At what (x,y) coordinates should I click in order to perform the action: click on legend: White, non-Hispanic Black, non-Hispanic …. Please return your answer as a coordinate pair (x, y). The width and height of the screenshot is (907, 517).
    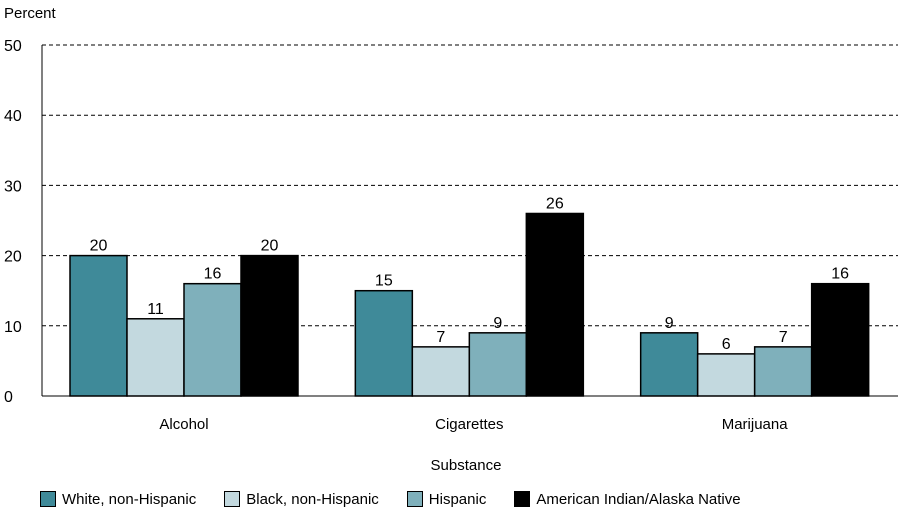
    Looking at the image, I should click on (390, 499).